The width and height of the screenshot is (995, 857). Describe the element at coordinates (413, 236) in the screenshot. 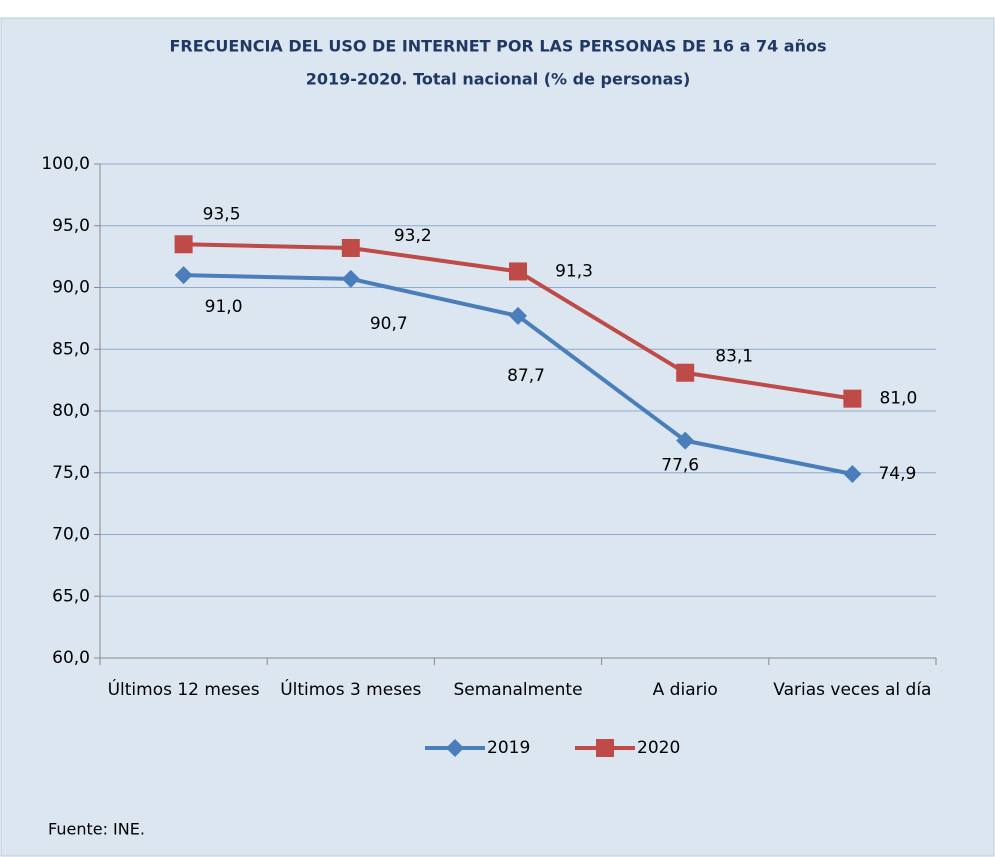

I see `data-label: 93,2` at that location.